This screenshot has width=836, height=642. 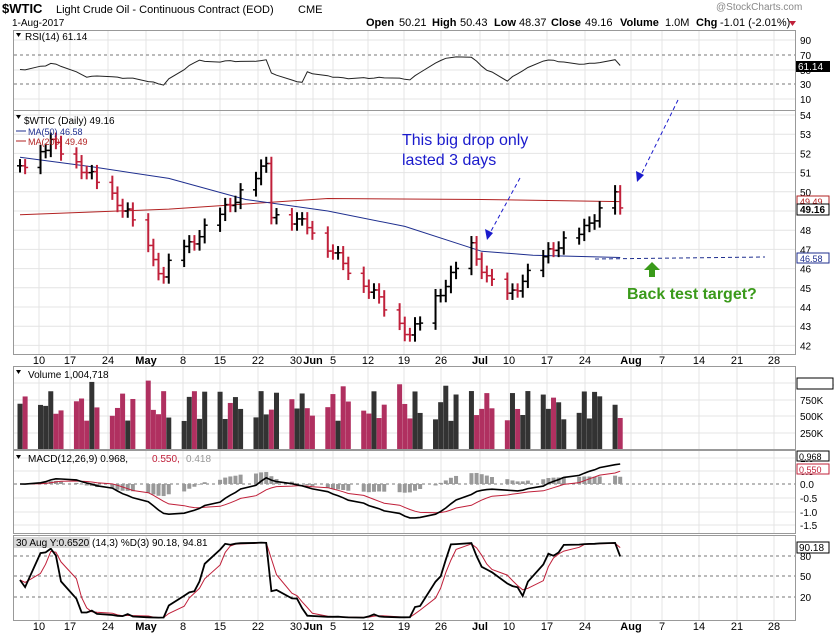 I want to click on rsi-value-tag-text: 61.14, so click(x=810, y=67).